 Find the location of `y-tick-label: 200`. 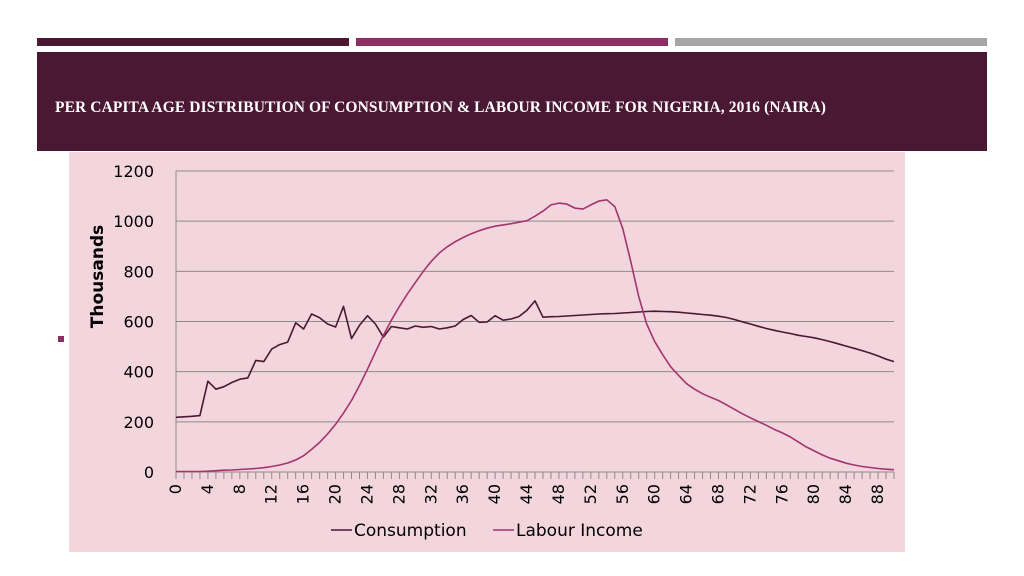

y-tick-label: 200 is located at coordinates (138, 422).